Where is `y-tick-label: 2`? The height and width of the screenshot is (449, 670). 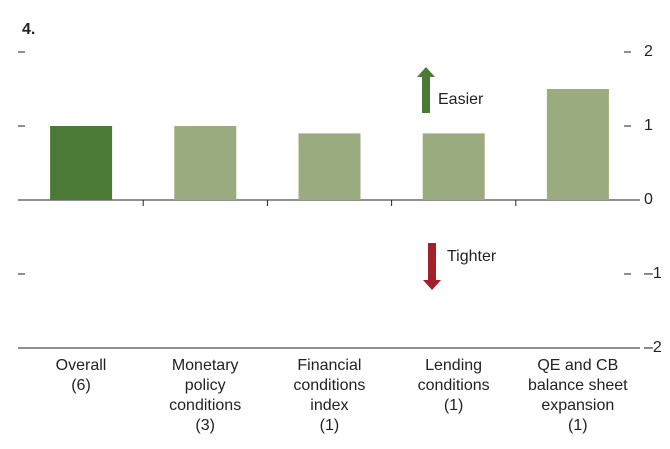 y-tick-label: 2 is located at coordinates (648, 51).